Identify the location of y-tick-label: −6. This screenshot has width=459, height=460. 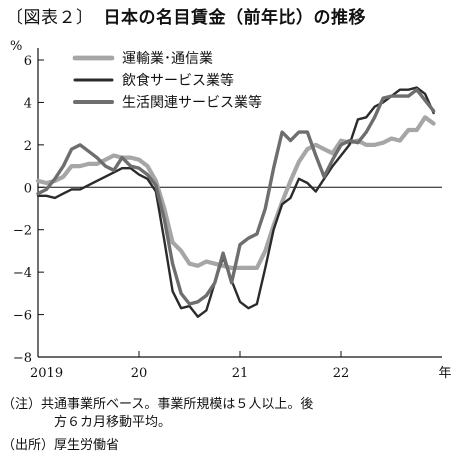
(22, 316).